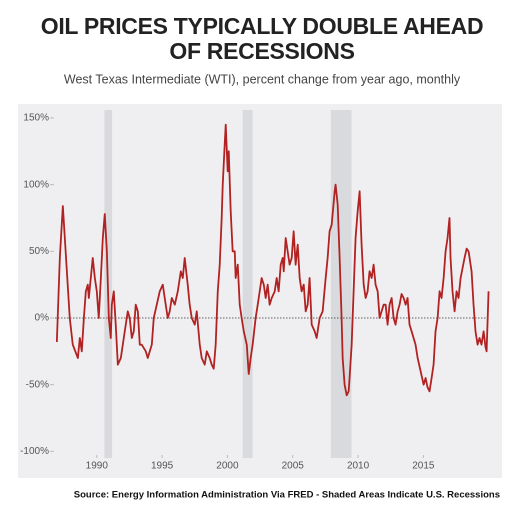 This screenshot has height=508, width=529. I want to click on x-tick-label: 2005, so click(293, 466).